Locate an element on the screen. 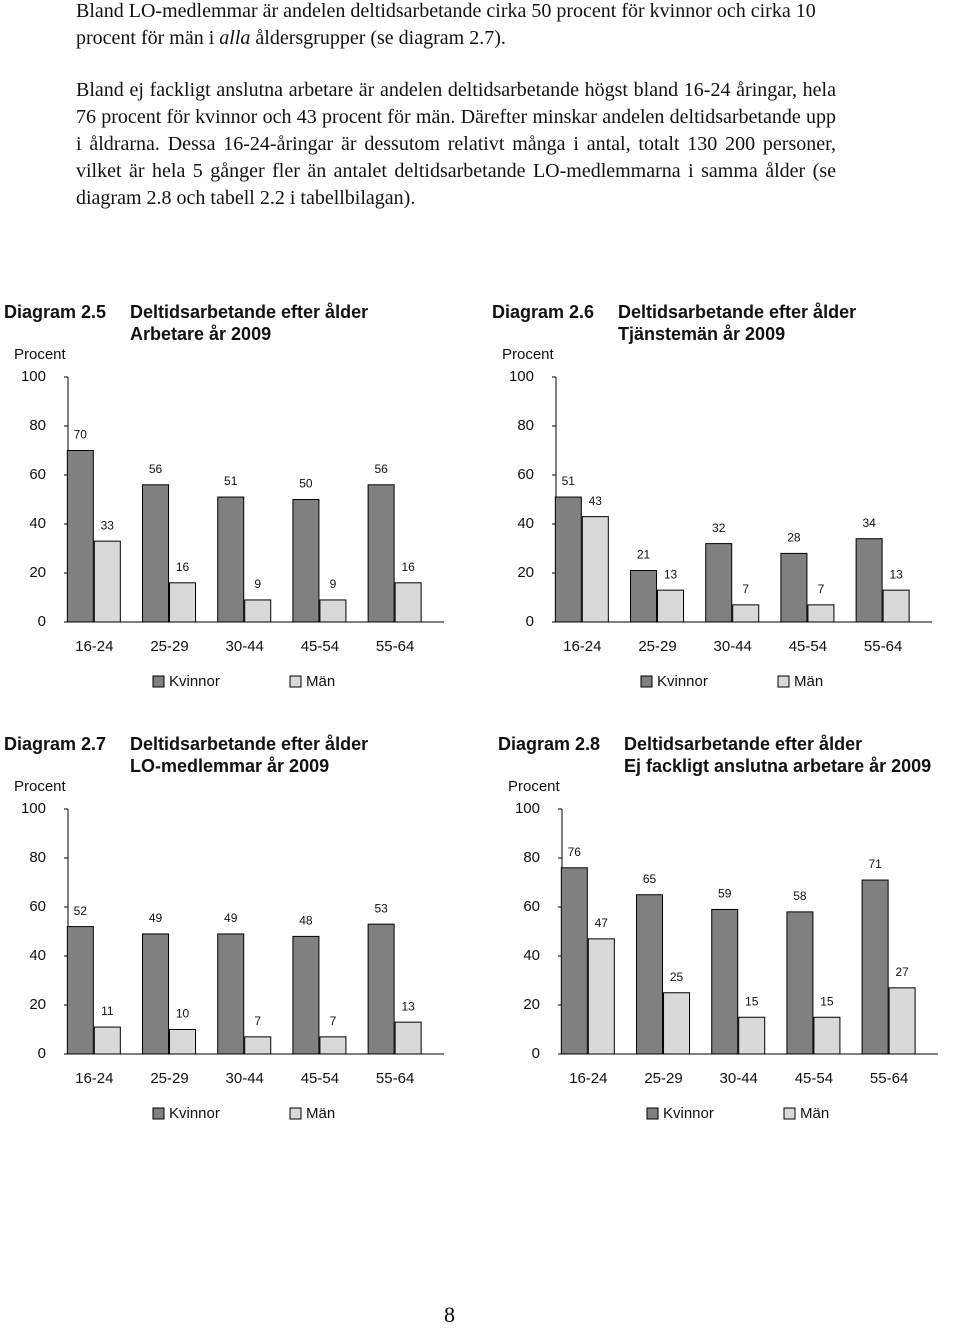  chart-subtitle: Ej fackligt anslutna arbetare år 2009 is located at coordinates (777, 766).